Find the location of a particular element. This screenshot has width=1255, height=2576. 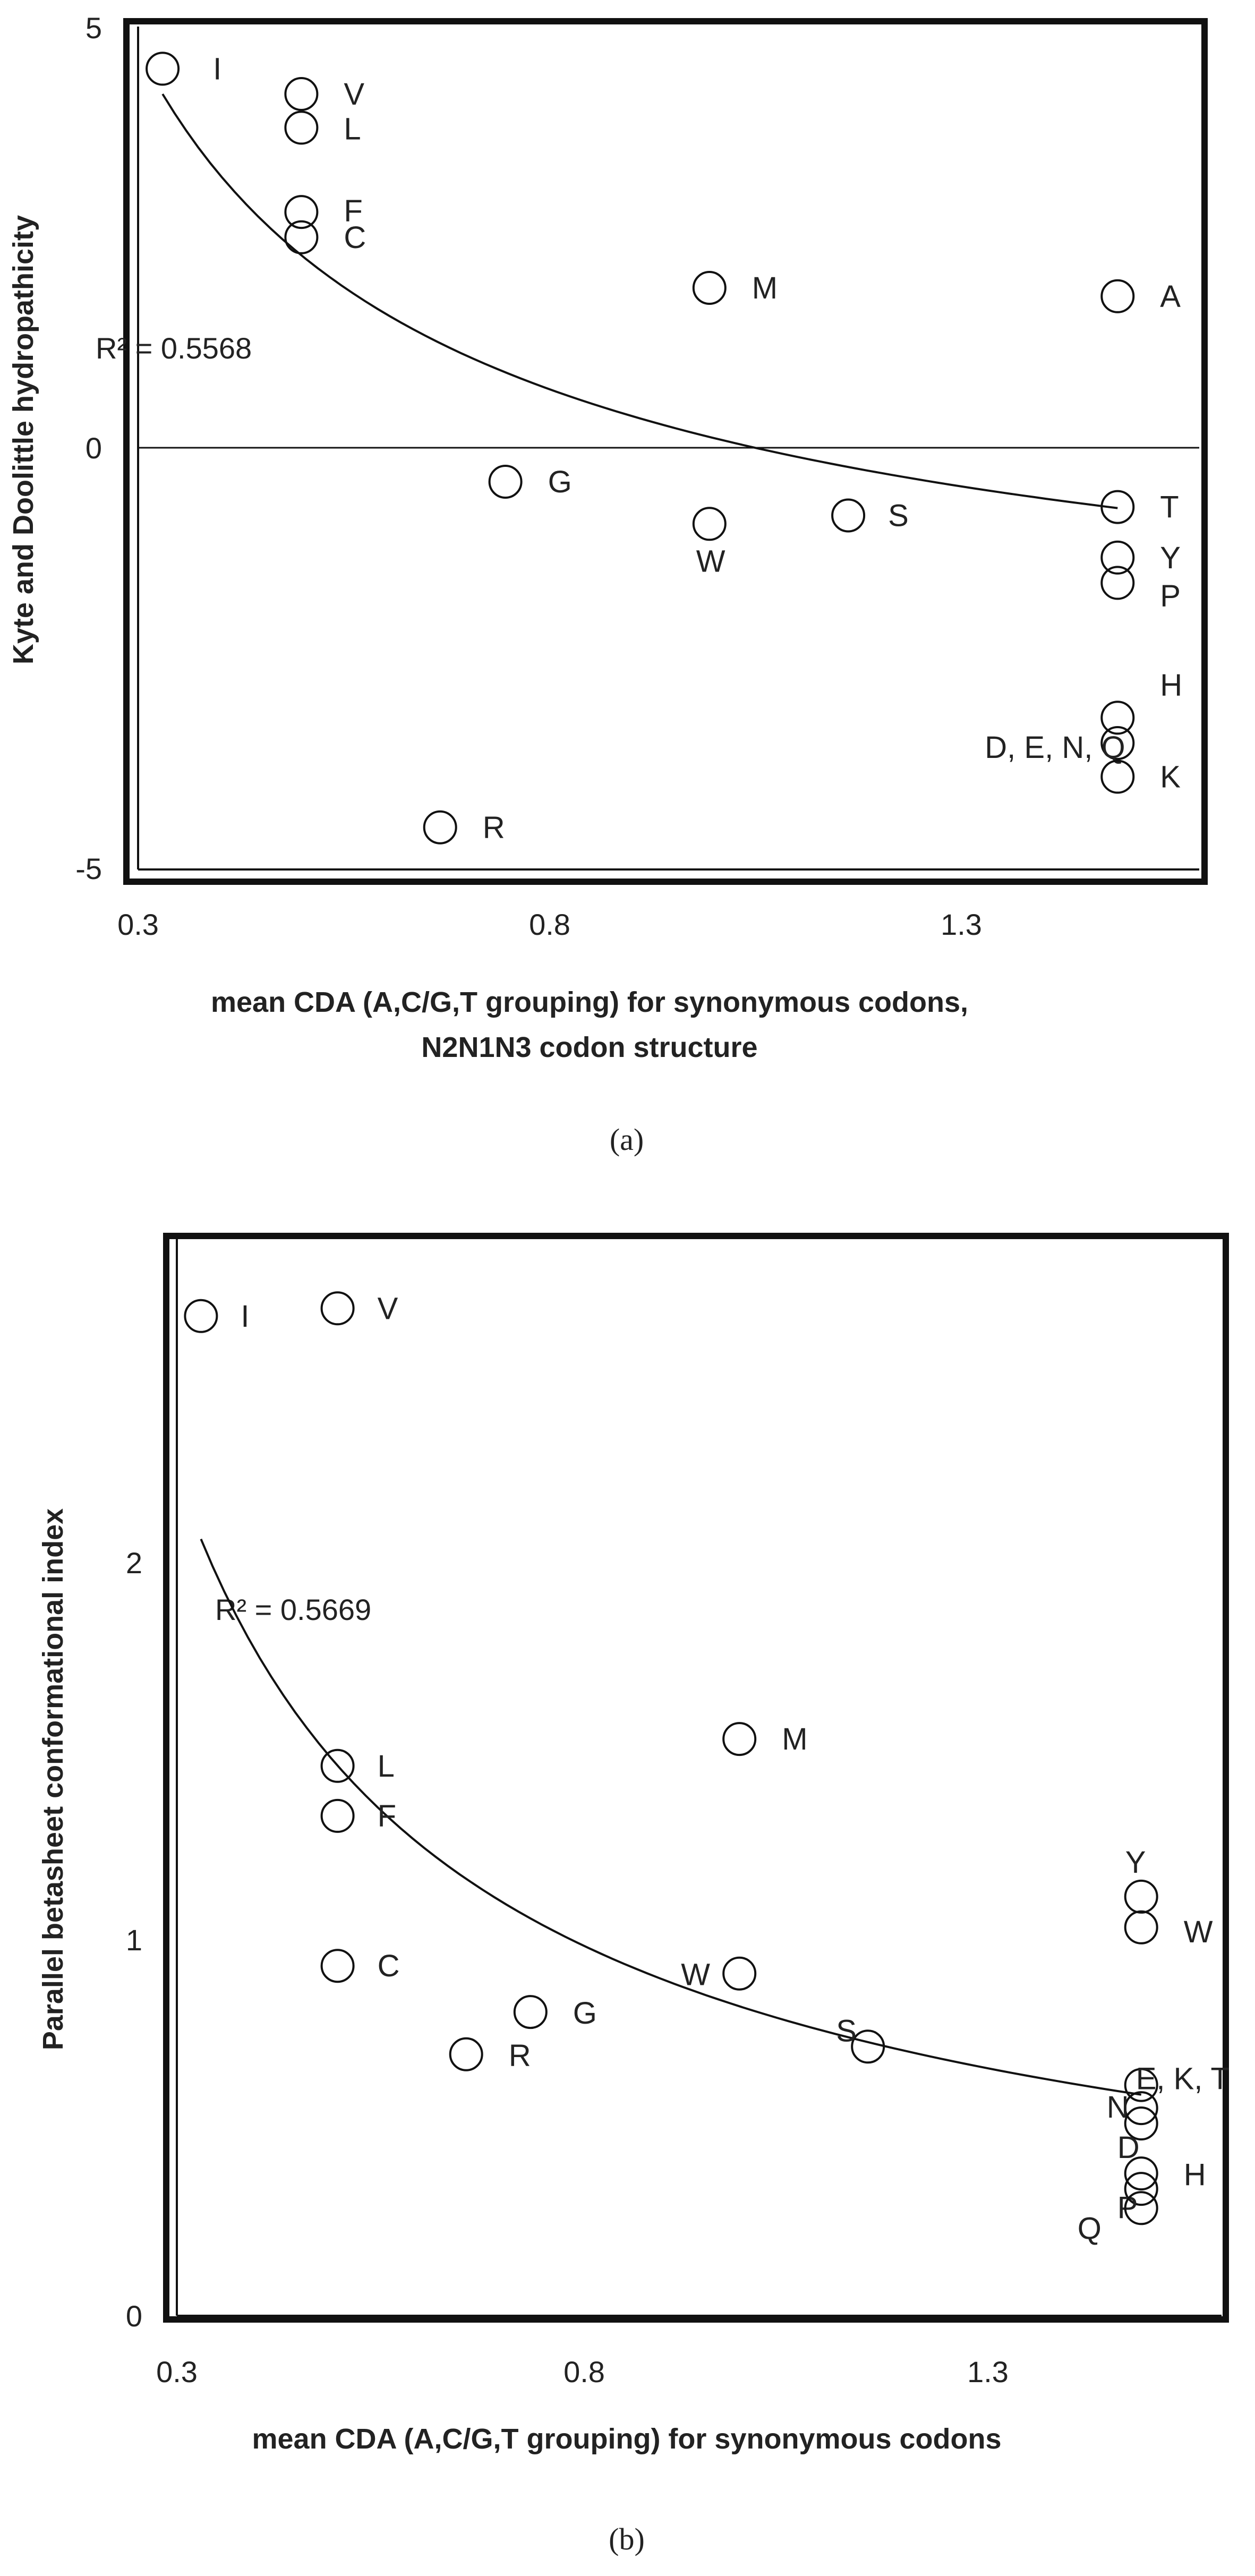

chart-a-y-axis-title: Kyte and Doolittle hydropathicity is located at coordinates (23, 440).